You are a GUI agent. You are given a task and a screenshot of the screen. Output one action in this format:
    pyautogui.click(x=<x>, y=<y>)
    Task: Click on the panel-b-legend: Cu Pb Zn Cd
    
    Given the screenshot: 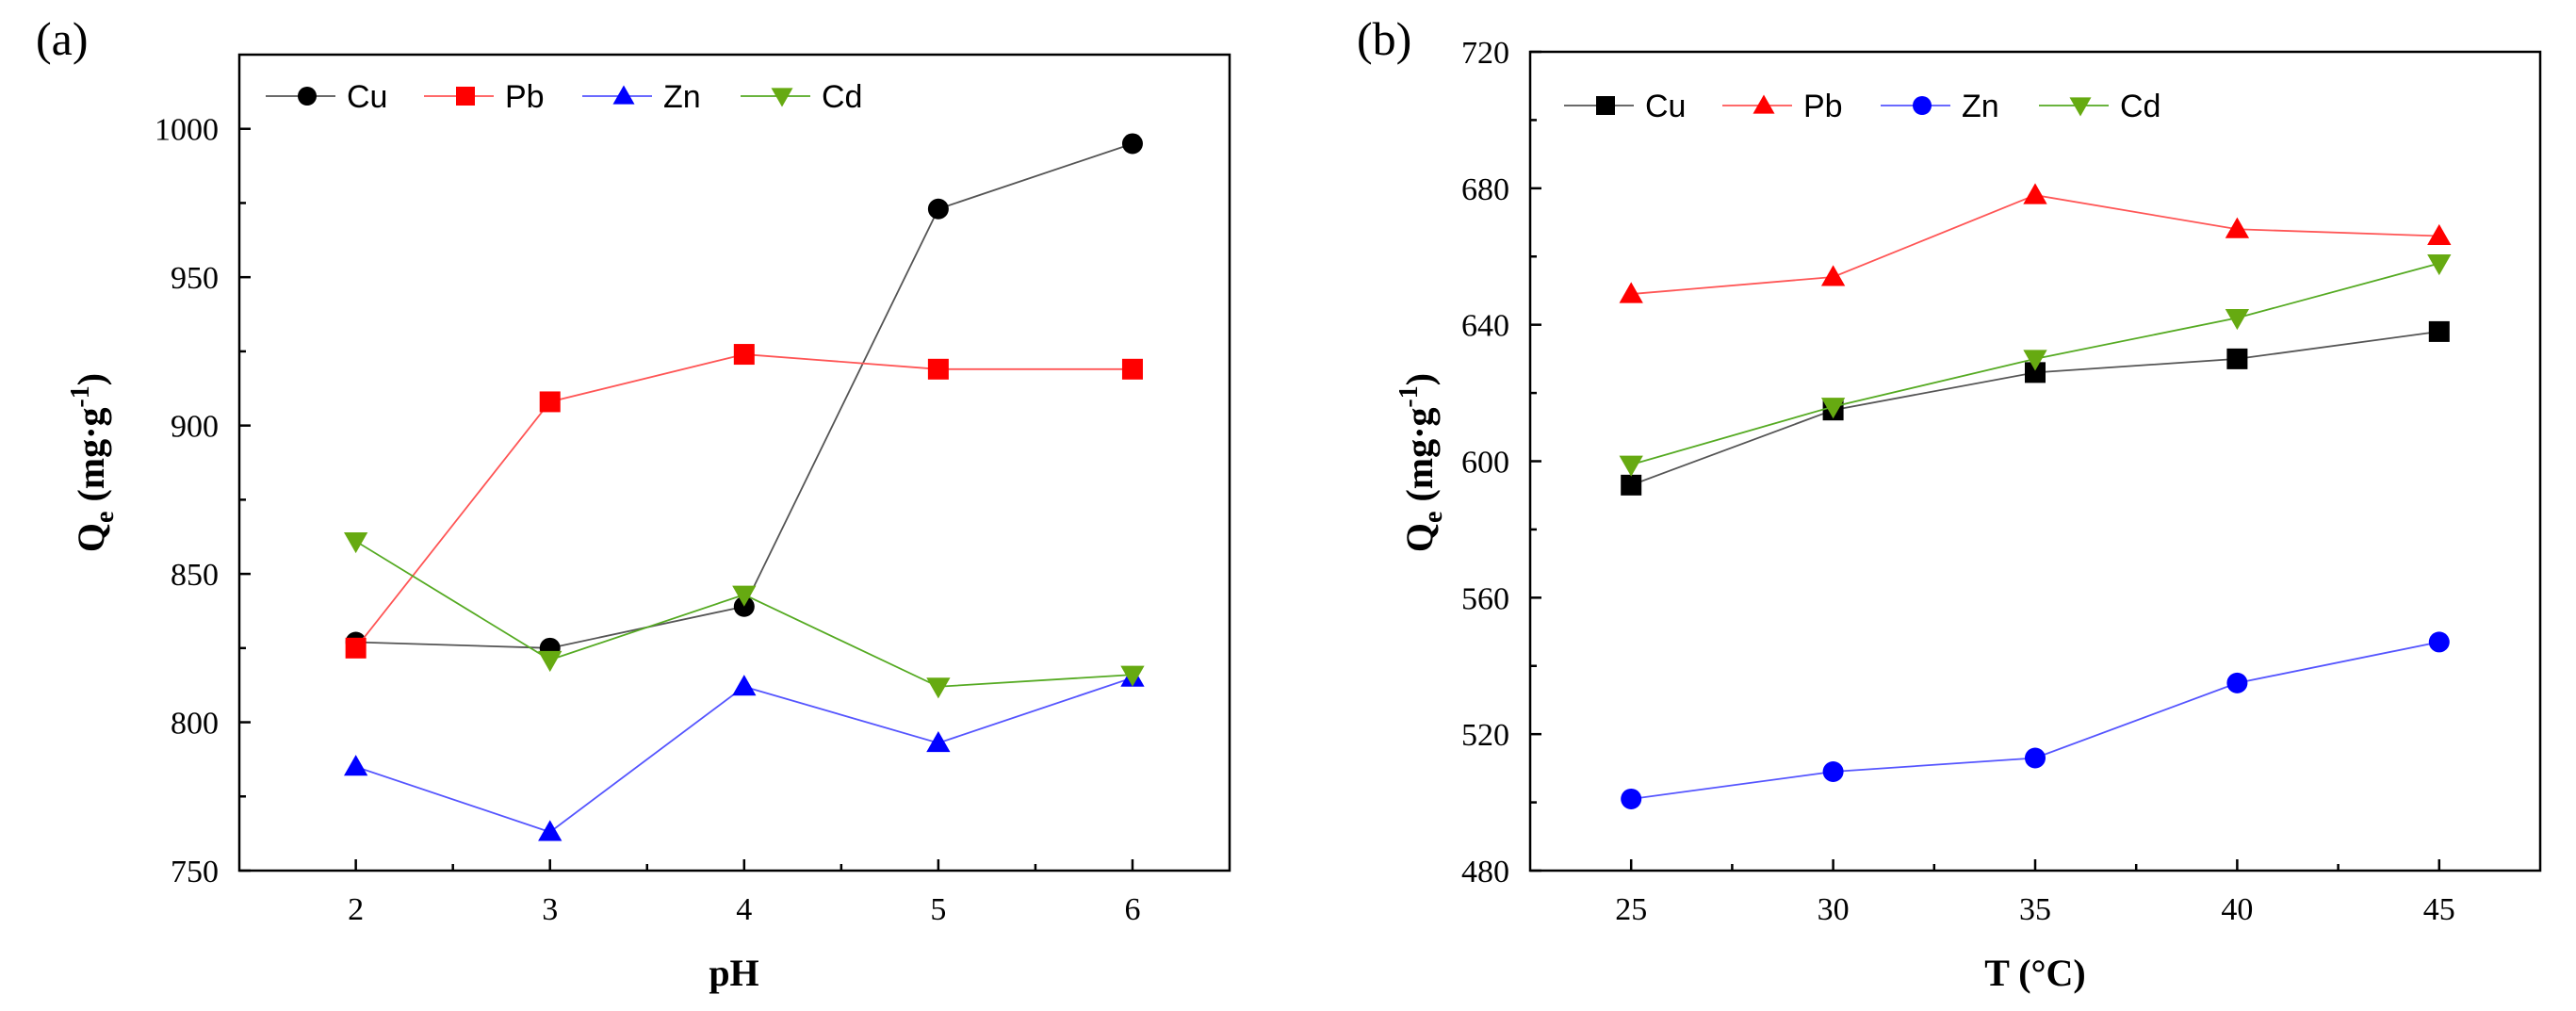 What is the action you would take?
    pyautogui.click(x=1862, y=107)
    